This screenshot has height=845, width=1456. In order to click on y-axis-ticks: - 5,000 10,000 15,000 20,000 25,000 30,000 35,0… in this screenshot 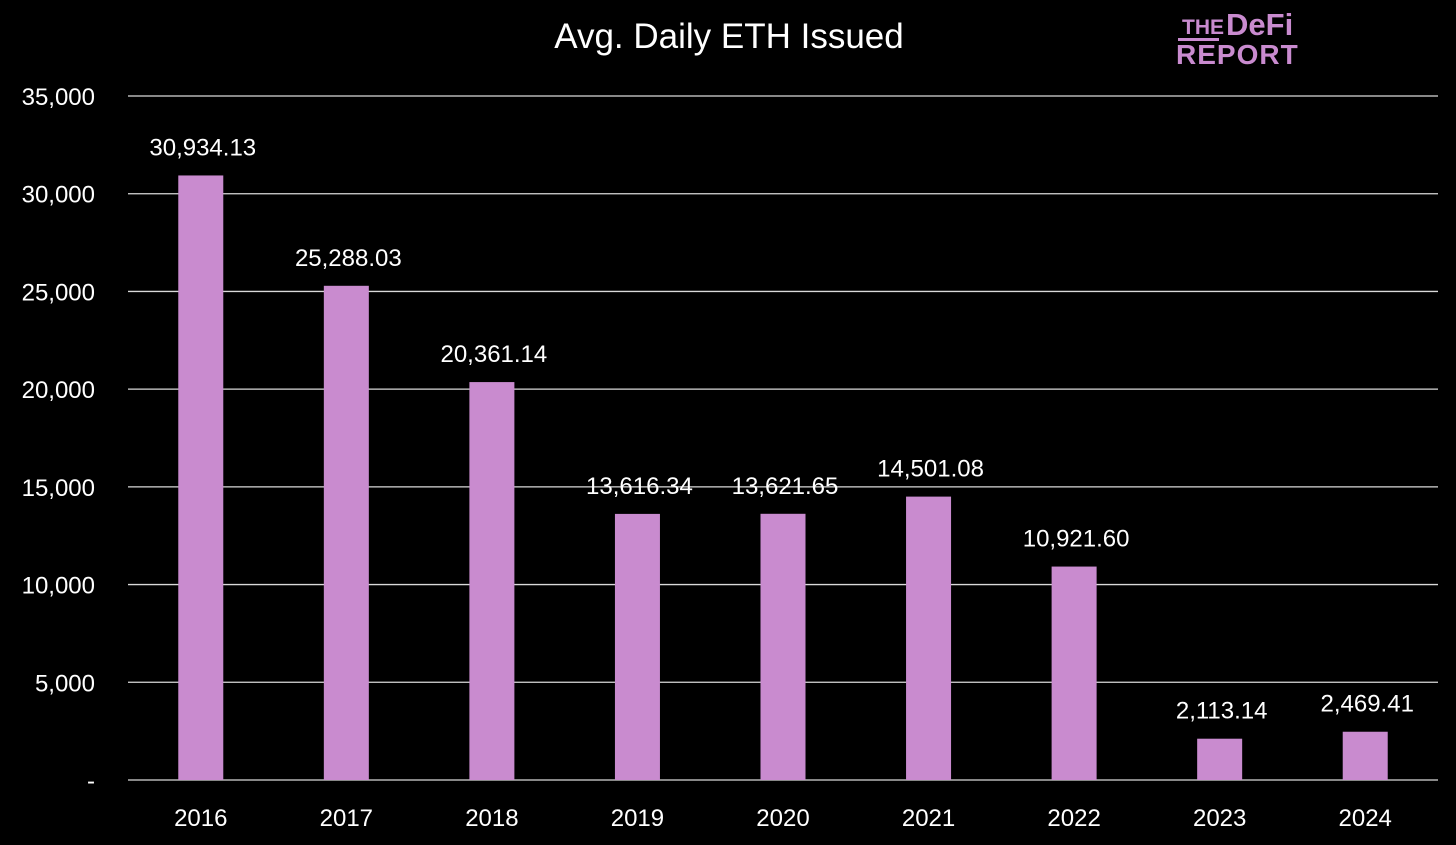, I will do `click(58, 439)`.